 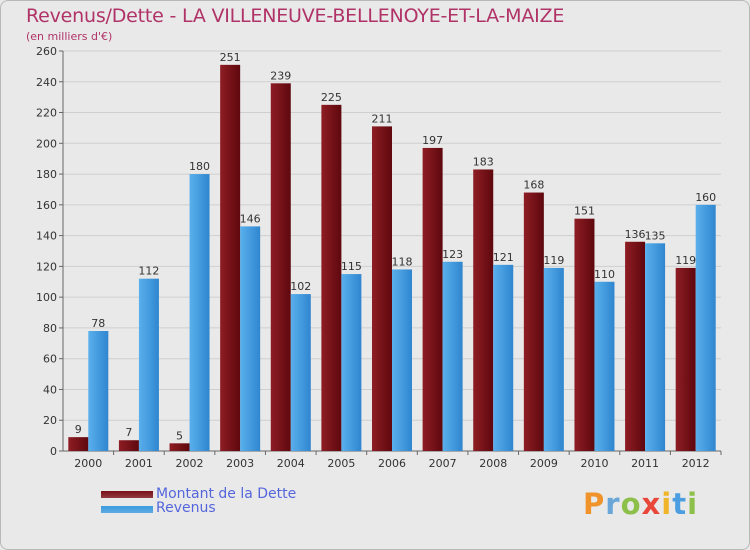 What do you see at coordinates (651, 504) in the screenshot?
I see `logo-letter: x` at bounding box center [651, 504].